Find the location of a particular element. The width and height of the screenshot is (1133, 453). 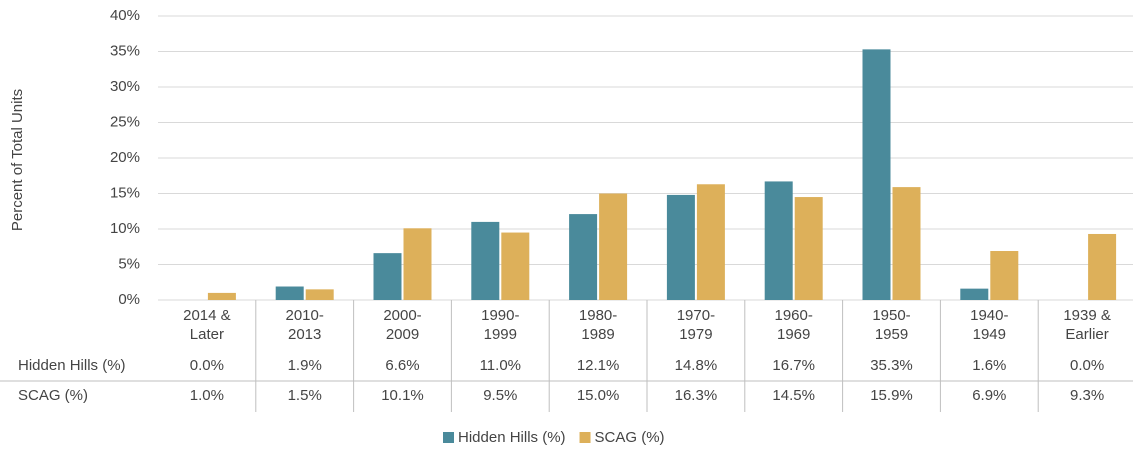

table-value: 14.8% is located at coordinates (696, 365).